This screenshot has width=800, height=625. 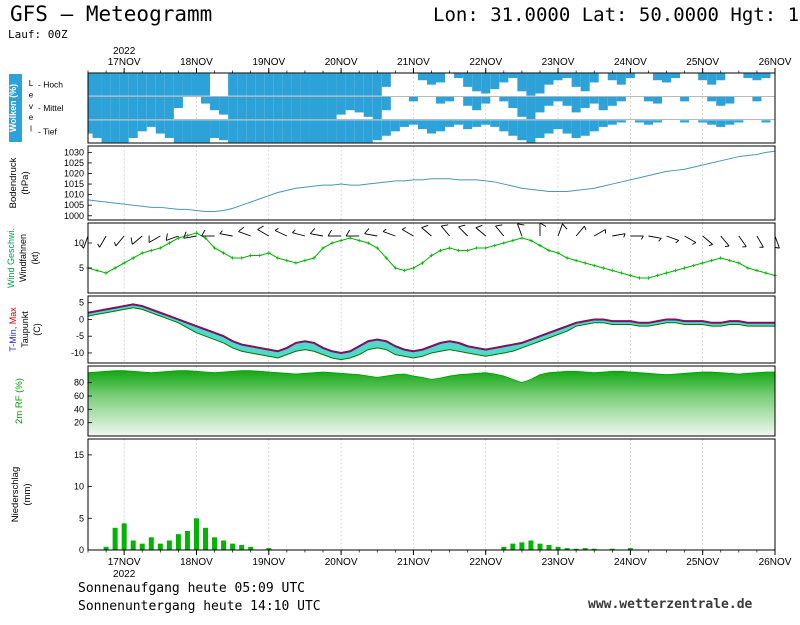 What do you see at coordinates (616, 15) in the screenshot?
I see `coordinates-label: Lon: 31.0000 Lat: 50.0000 Hgt: 1` at bounding box center [616, 15].